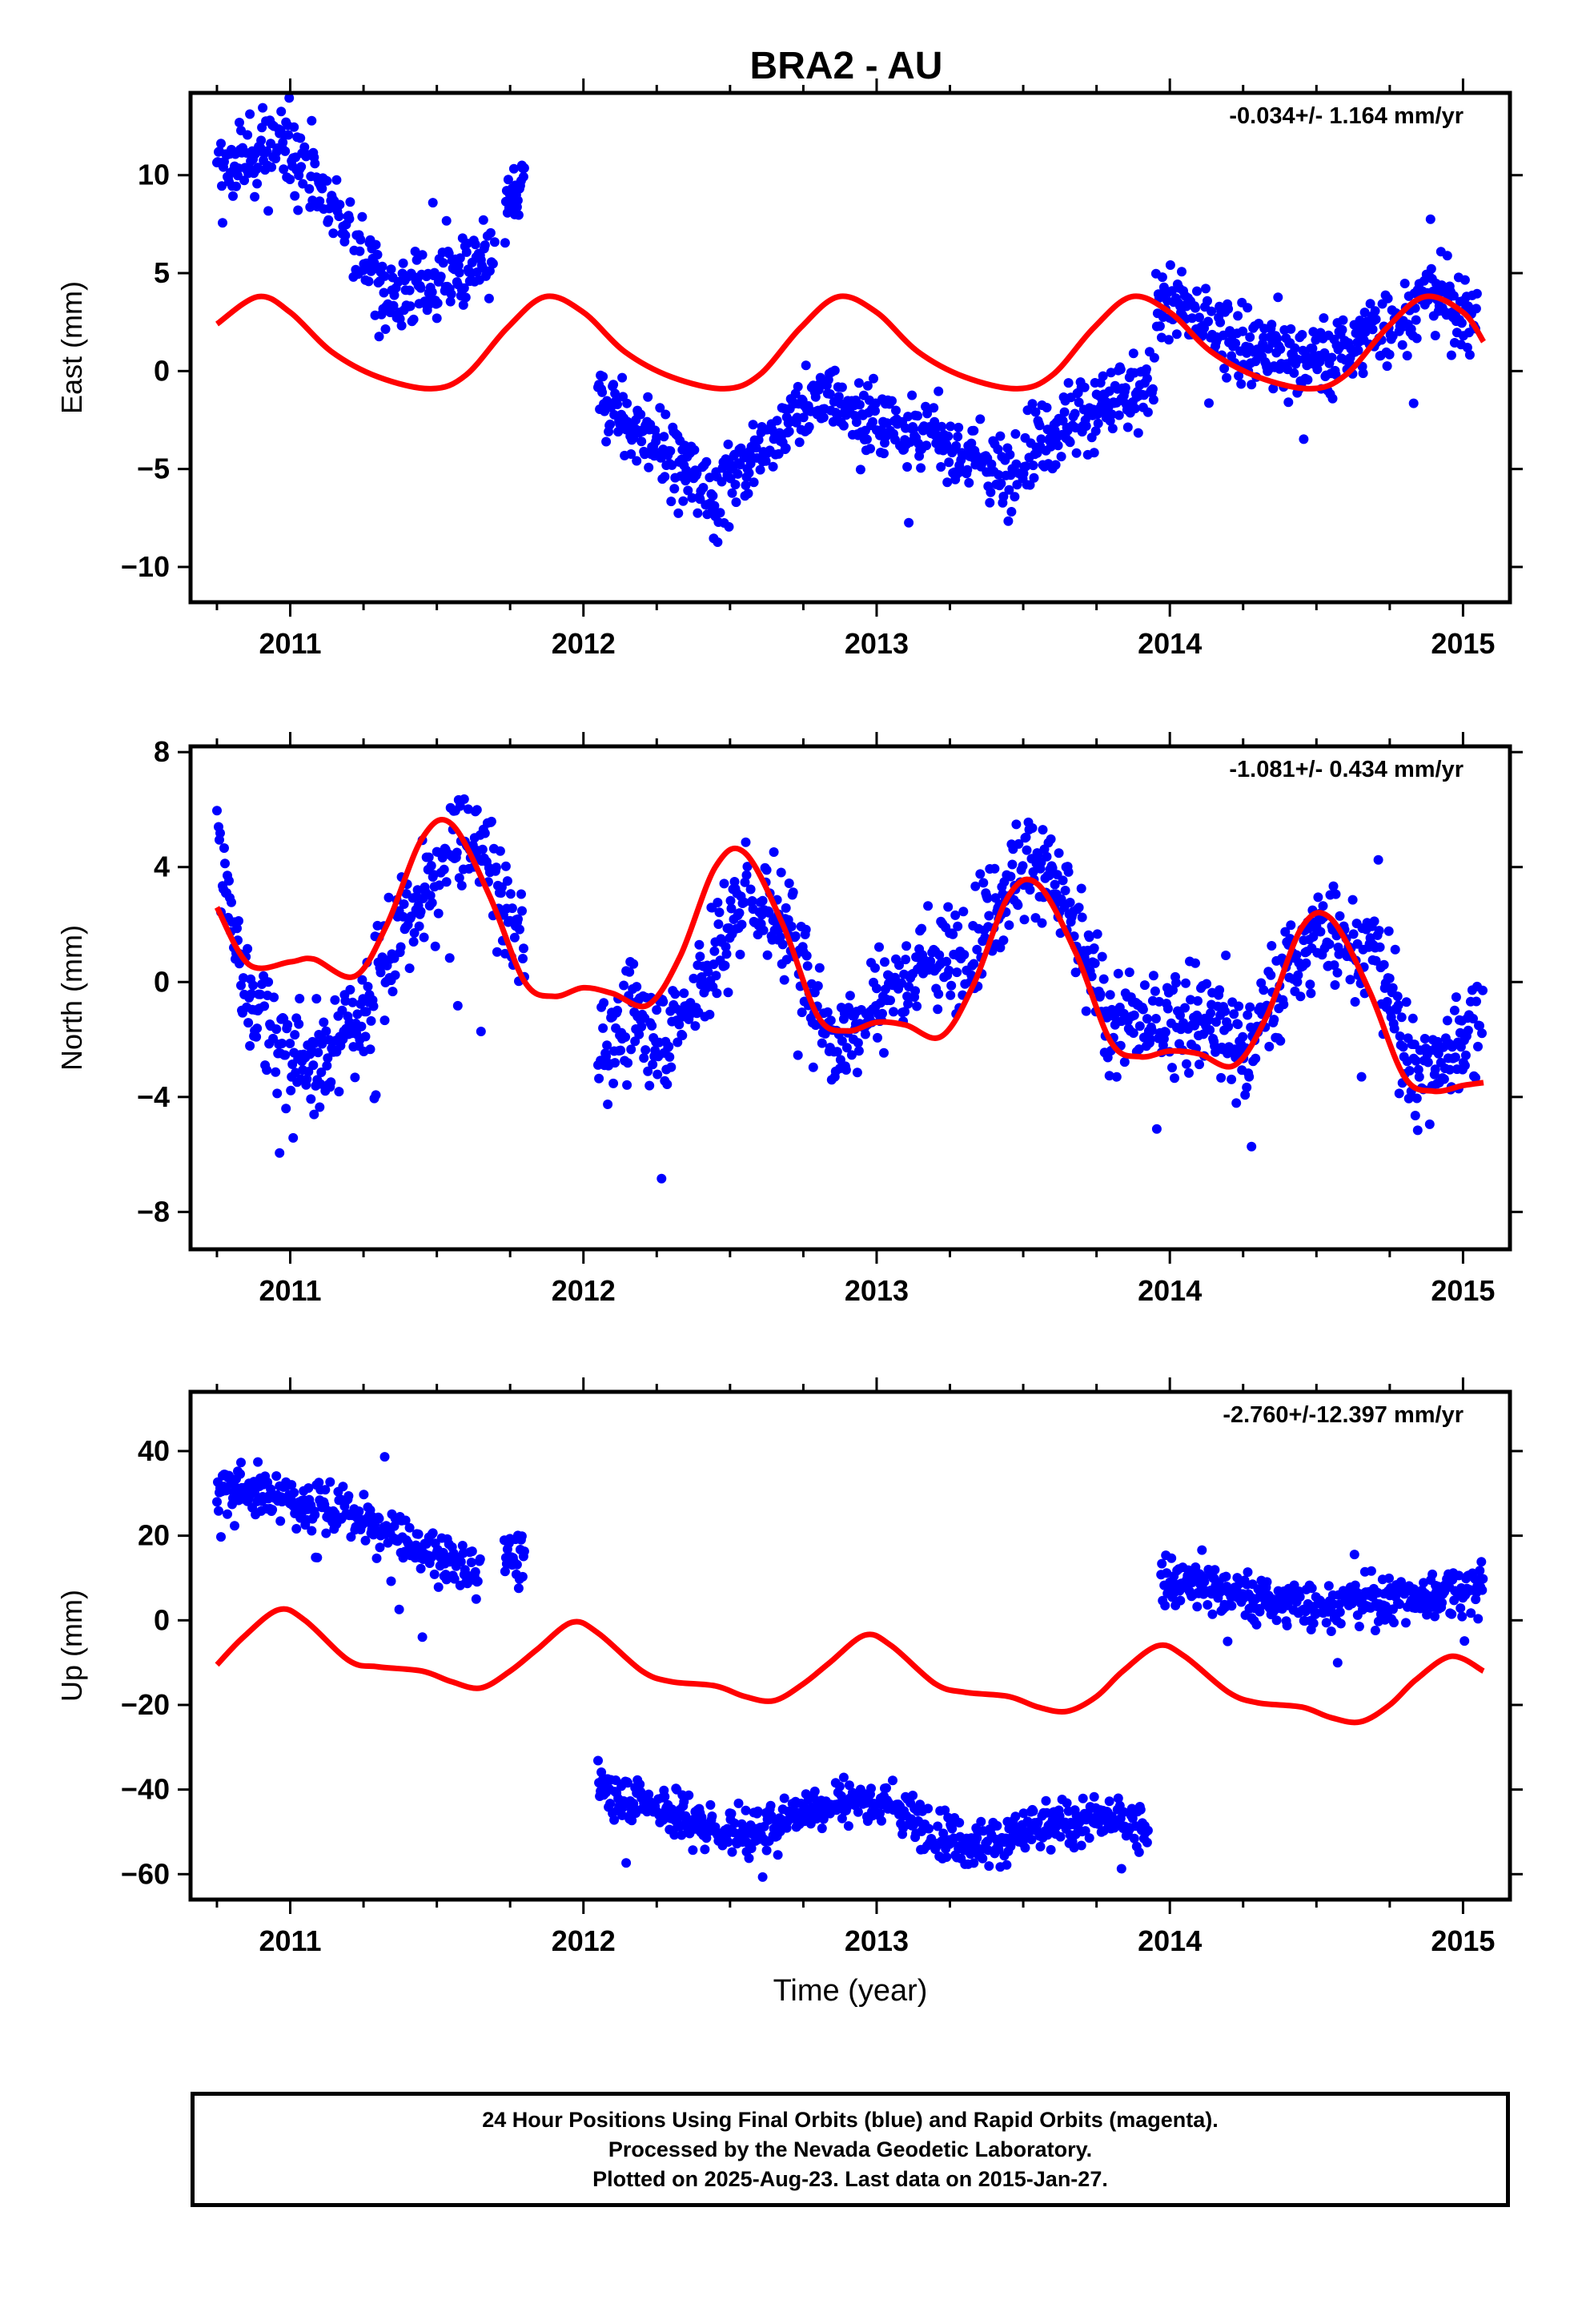 This screenshot has height=2324, width=1582. I want to click on y-tick-label: −8, so click(154, 1211).